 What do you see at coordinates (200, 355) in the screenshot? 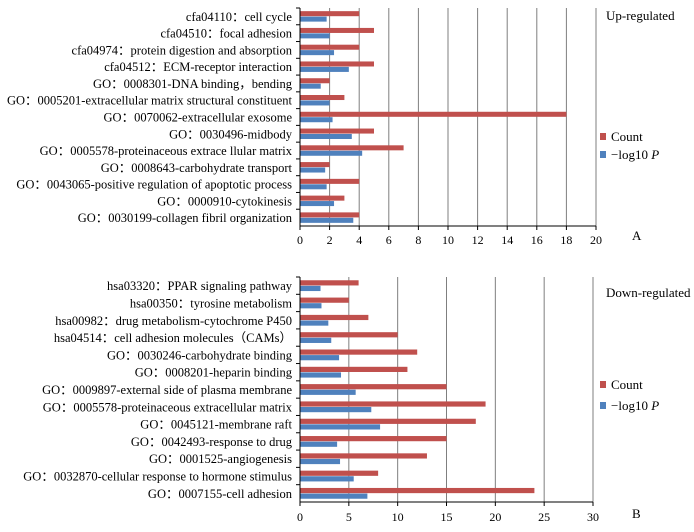
I see `category-label: GO：0030246-carbohydrate binding` at bounding box center [200, 355].